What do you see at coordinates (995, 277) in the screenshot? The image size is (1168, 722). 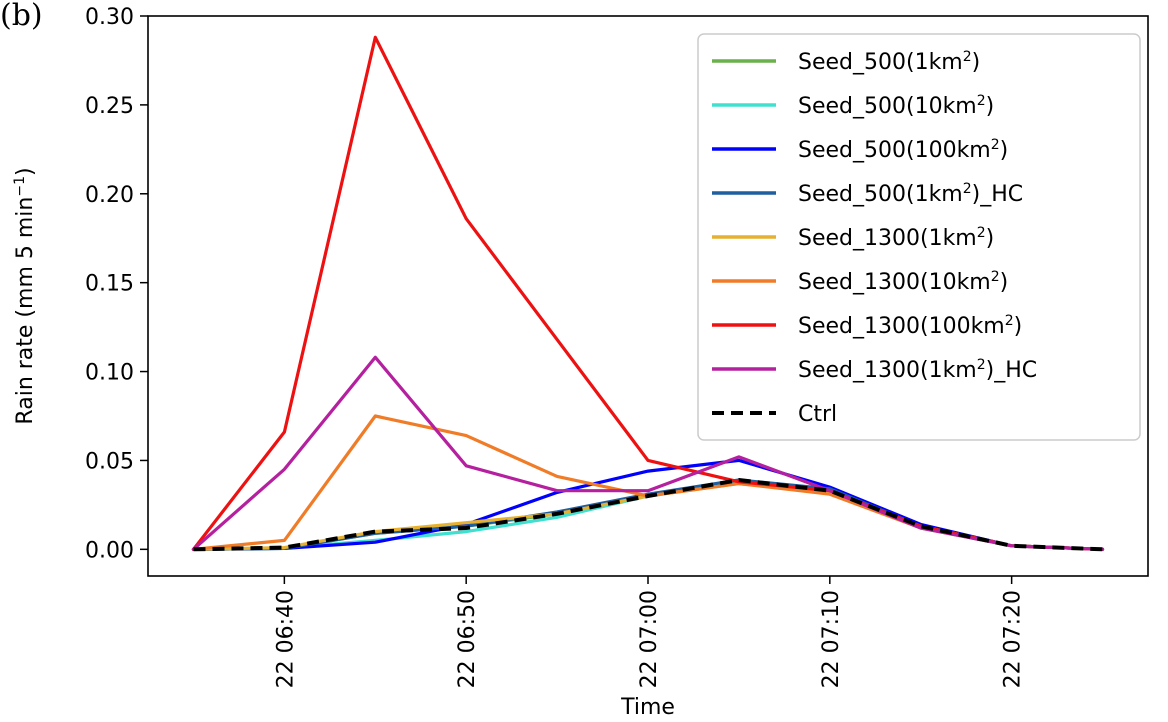 I see `legend-label-sup-5: 2` at bounding box center [995, 277].